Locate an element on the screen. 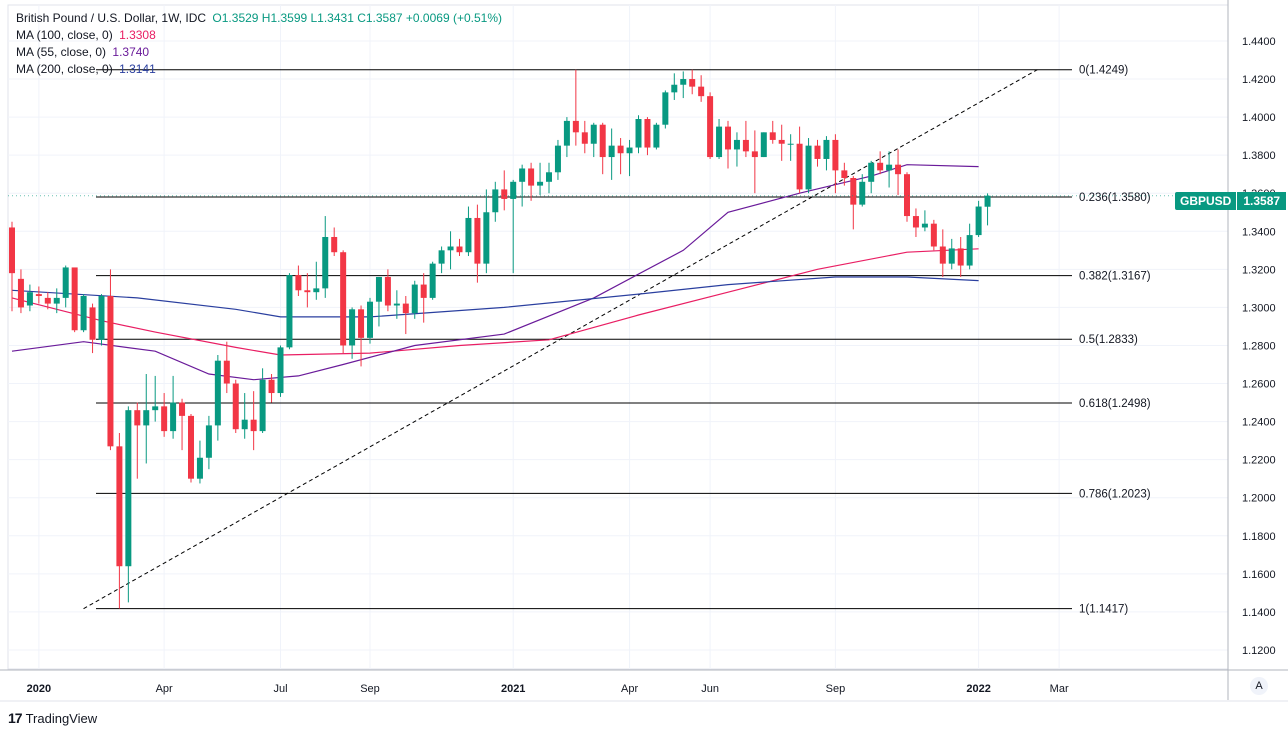  x-tick-label: Jun is located at coordinates (710, 689).